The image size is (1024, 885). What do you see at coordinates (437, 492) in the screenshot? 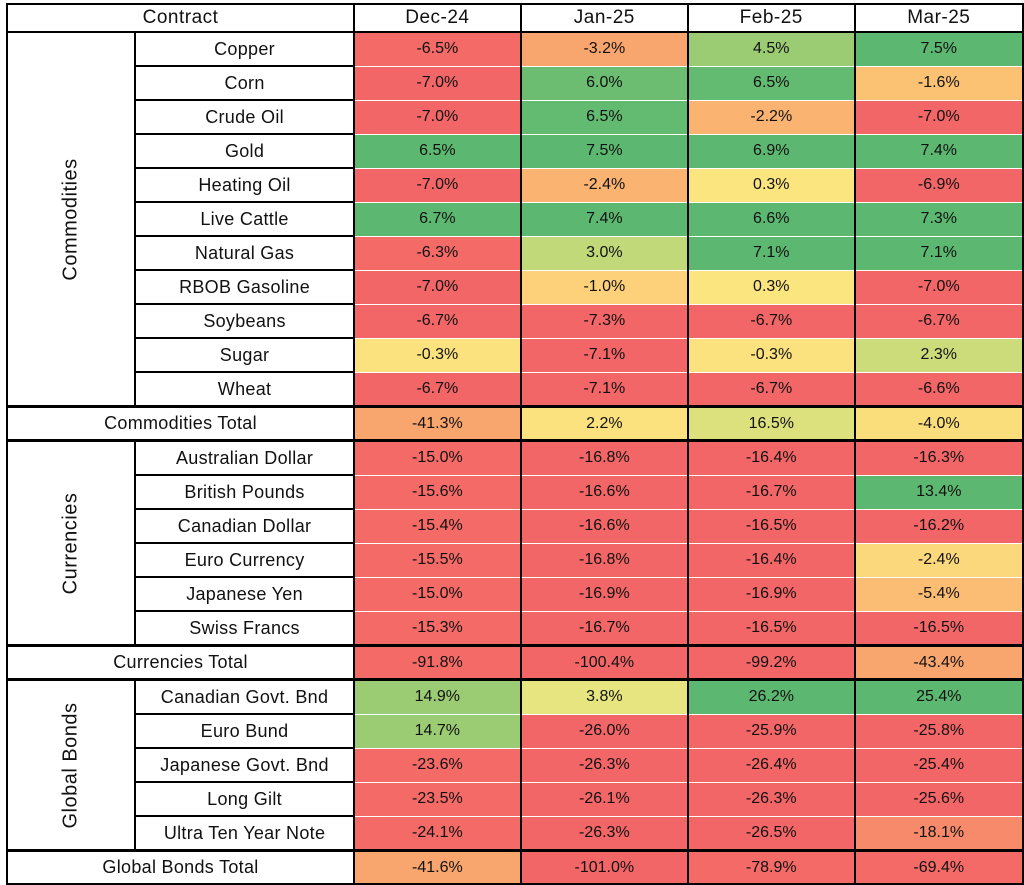
I see `return-cell: -15.6%` at bounding box center [437, 492].